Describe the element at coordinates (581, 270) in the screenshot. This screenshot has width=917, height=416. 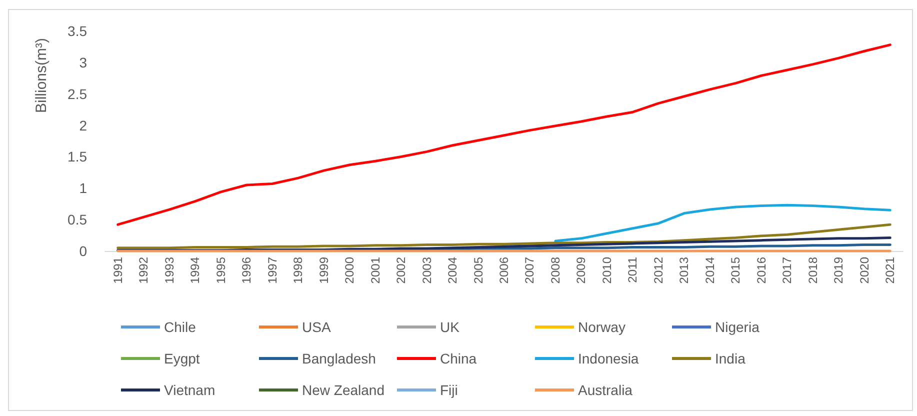
I see `x-tick-label: 2009` at that location.